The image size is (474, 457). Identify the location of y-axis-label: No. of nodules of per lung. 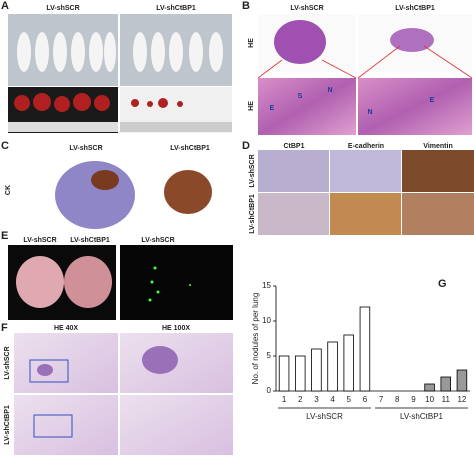
(255, 339).